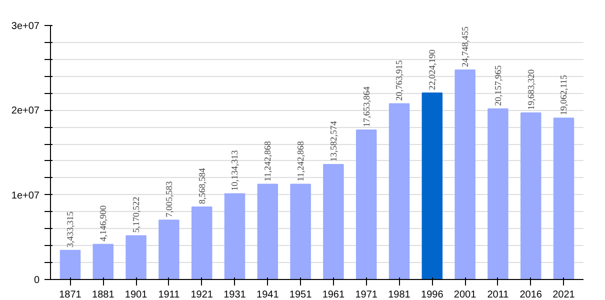  What do you see at coordinates (366, 107) in the screenshot?
I see `data-label: 17,653,864` at bounding box center [366, 107].